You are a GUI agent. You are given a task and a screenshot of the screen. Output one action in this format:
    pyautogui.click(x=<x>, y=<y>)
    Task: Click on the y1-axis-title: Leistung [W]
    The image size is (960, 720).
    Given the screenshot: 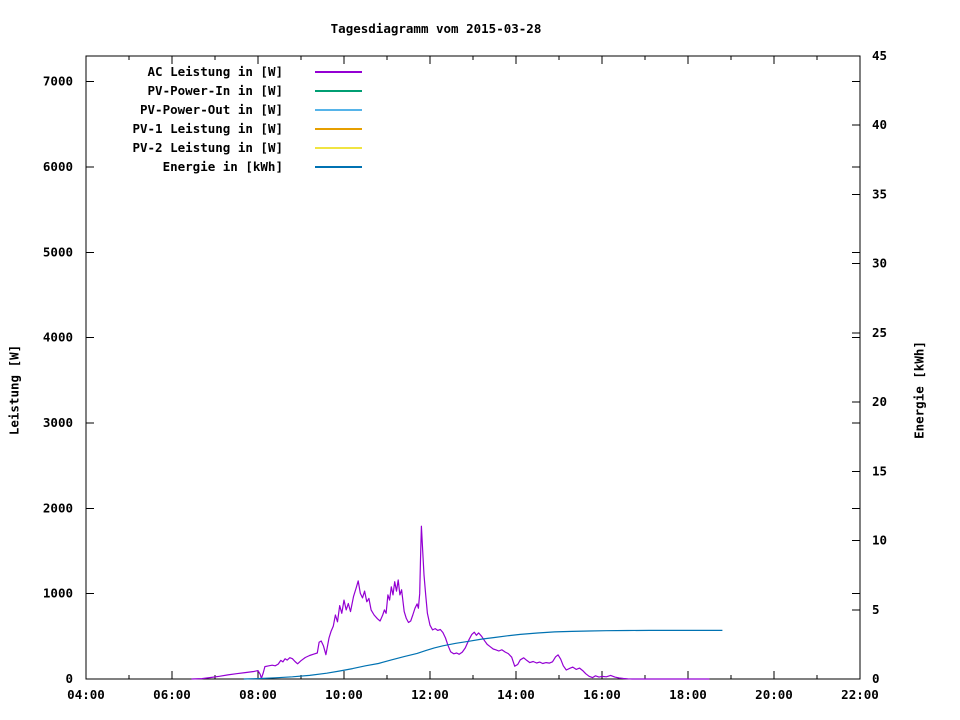 What is the action you would take?
    pyautogui.click(x=14, y=390)
    